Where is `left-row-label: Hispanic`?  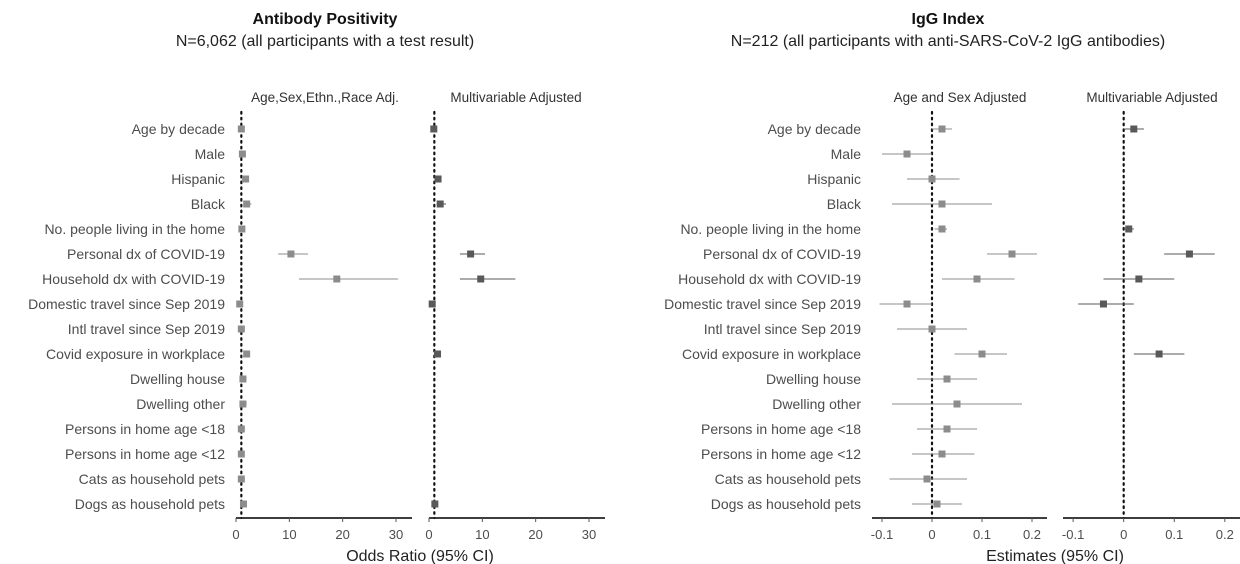
left-row-label: Hispanic is located at coordinates (198, 179).